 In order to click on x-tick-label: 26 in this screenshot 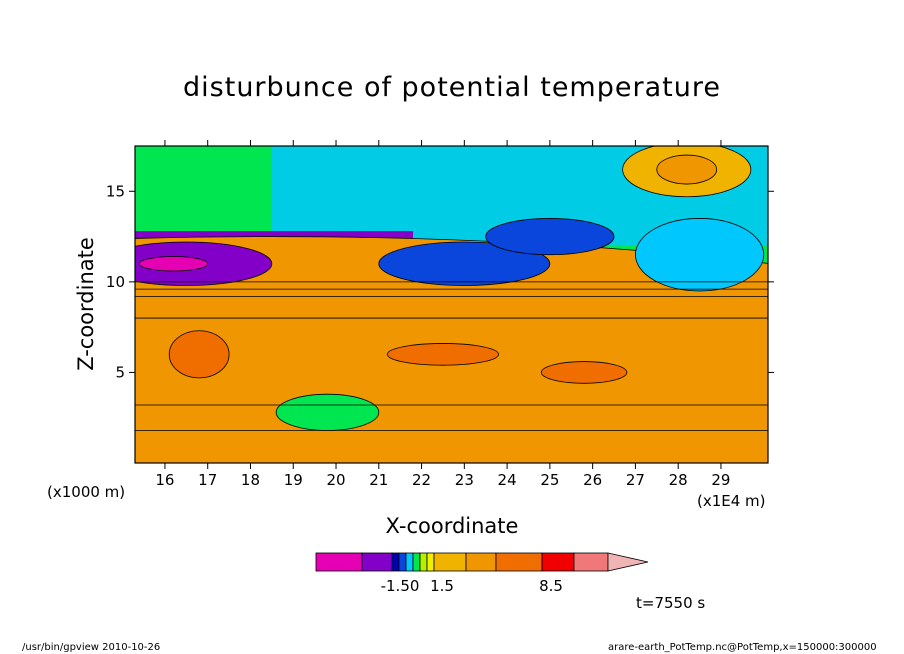, I will do `click(592, 480)`.